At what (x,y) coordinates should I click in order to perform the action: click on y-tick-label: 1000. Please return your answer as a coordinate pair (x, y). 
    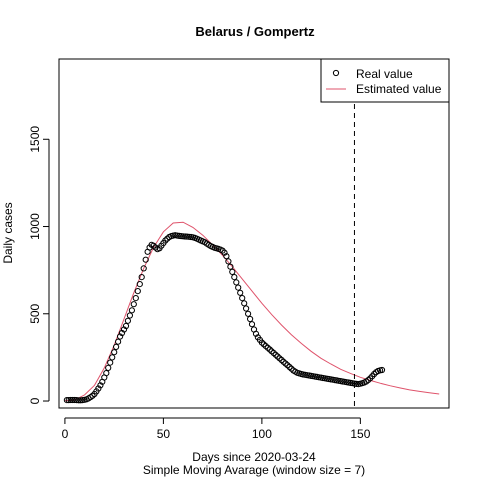
    Looking at the image, I should click on (35, 226).